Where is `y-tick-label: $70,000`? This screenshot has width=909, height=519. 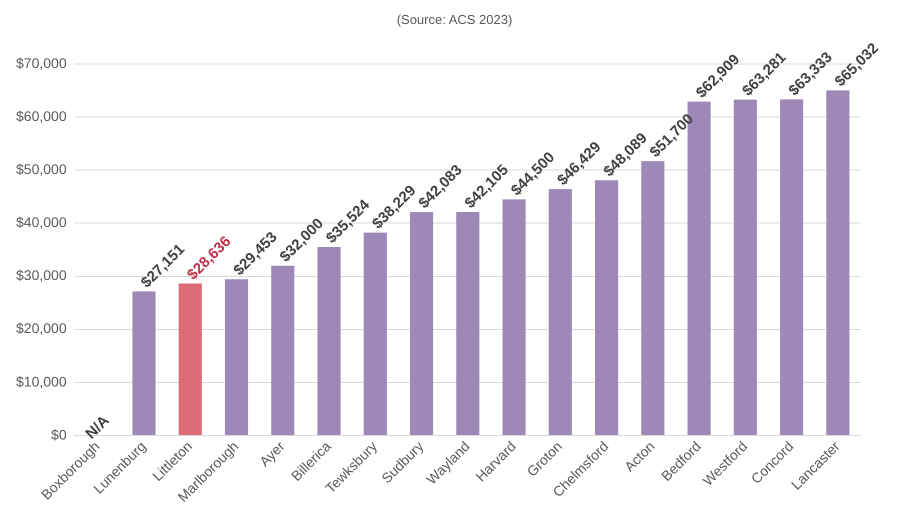 y-tick-label: $70,000 is located at coordinates (41, 62).